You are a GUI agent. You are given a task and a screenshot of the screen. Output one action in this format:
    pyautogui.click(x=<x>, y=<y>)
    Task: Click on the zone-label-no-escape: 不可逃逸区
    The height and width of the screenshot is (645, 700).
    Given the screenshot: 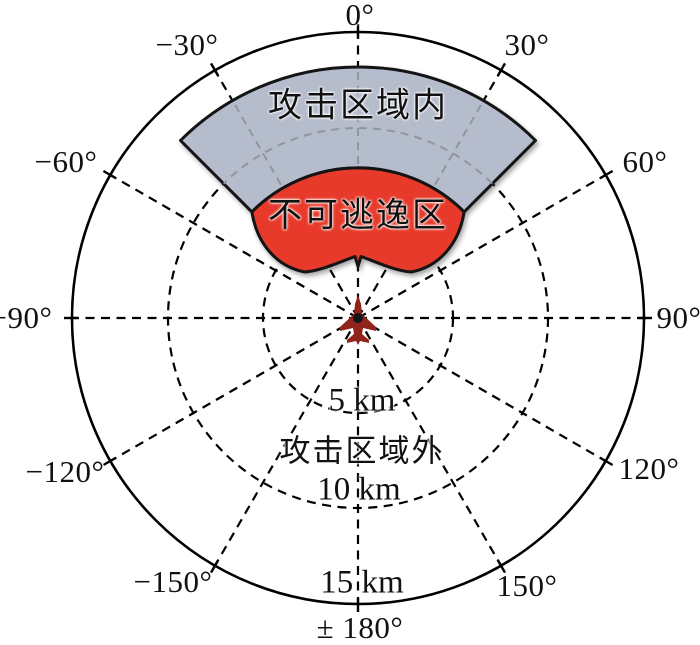 What is the action you would take?
    pyautogui.click(x=358, y=216)
    